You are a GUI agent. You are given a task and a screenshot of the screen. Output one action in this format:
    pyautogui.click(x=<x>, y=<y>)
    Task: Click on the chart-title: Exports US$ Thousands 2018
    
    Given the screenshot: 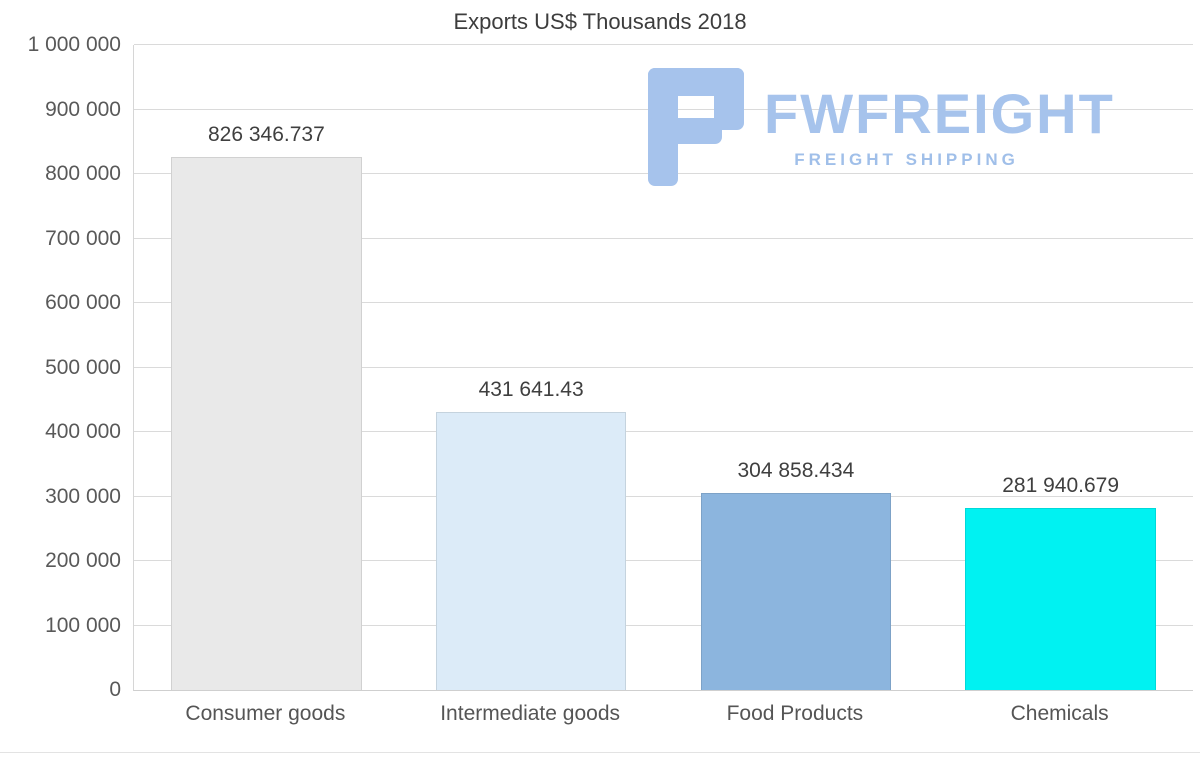 What is the action you would take?
    pyautogui.click(x=600, y=21)
    